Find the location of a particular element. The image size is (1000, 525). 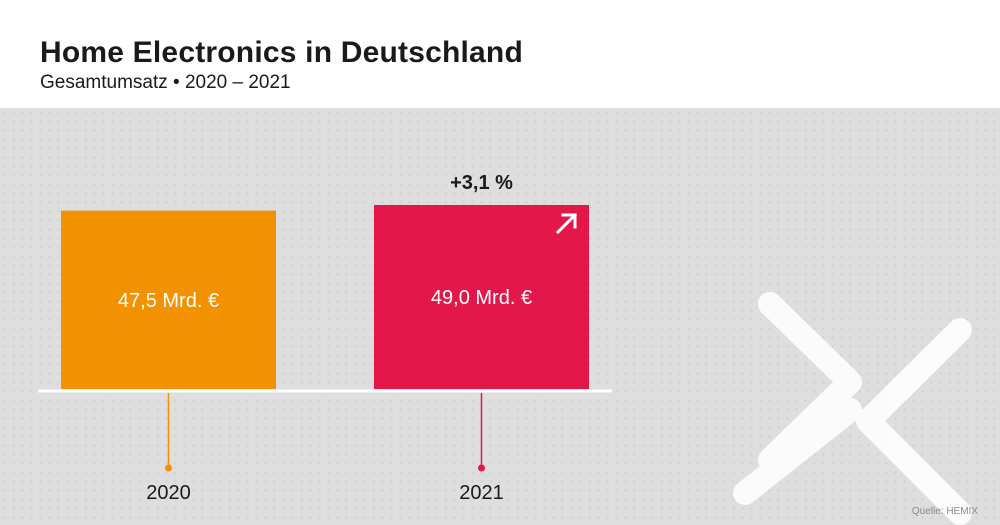

bar-value-label: 49,0 Mrd. € is located at coordinates (481, 298).